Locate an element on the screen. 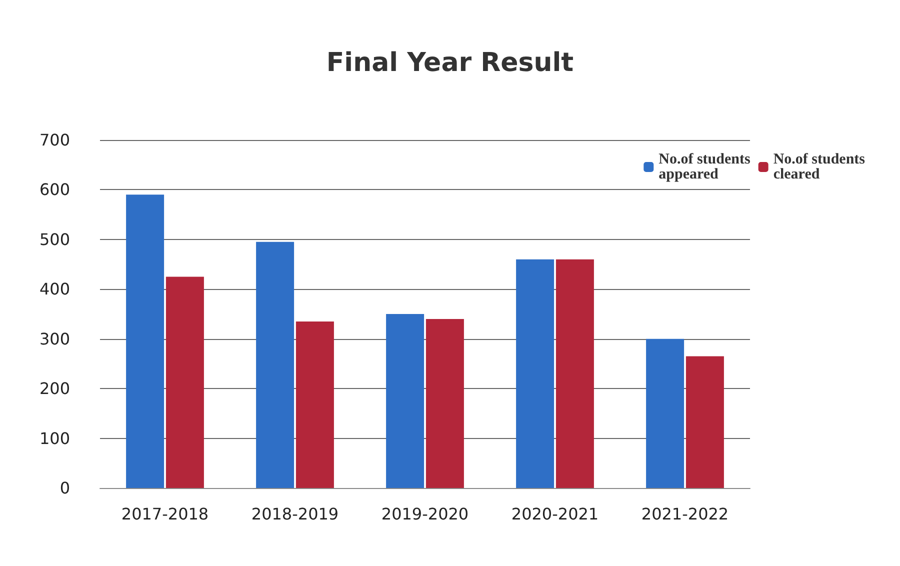 This screenshot has width=900, height=566. y-tick-label: 300 is located at coordinates (54, 338).